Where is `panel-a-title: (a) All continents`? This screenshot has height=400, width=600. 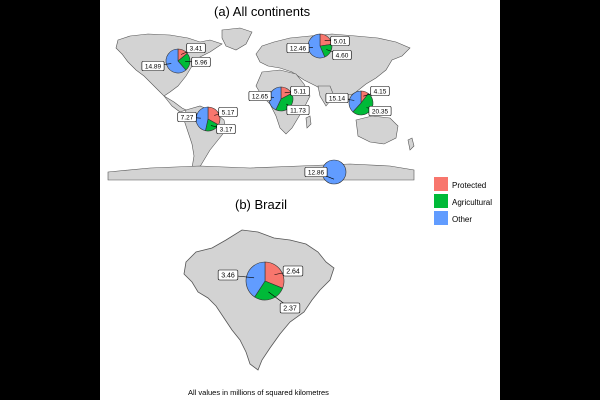
panel-a-title: (a) All continents is located at coordinates (262, 11).